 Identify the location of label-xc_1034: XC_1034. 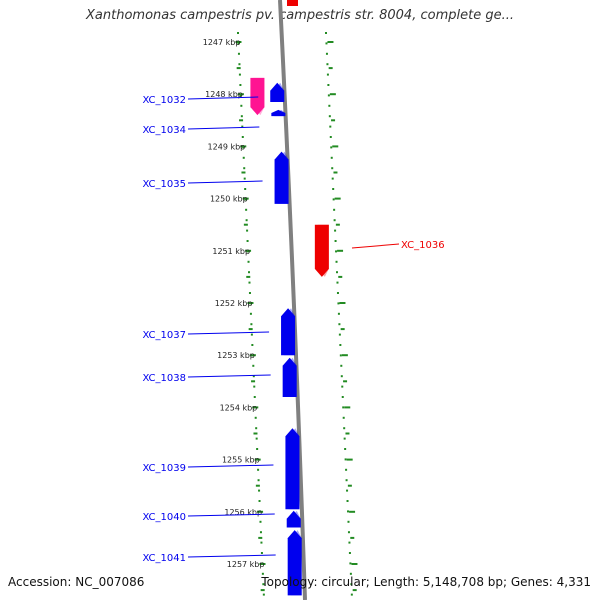
(164, 130).